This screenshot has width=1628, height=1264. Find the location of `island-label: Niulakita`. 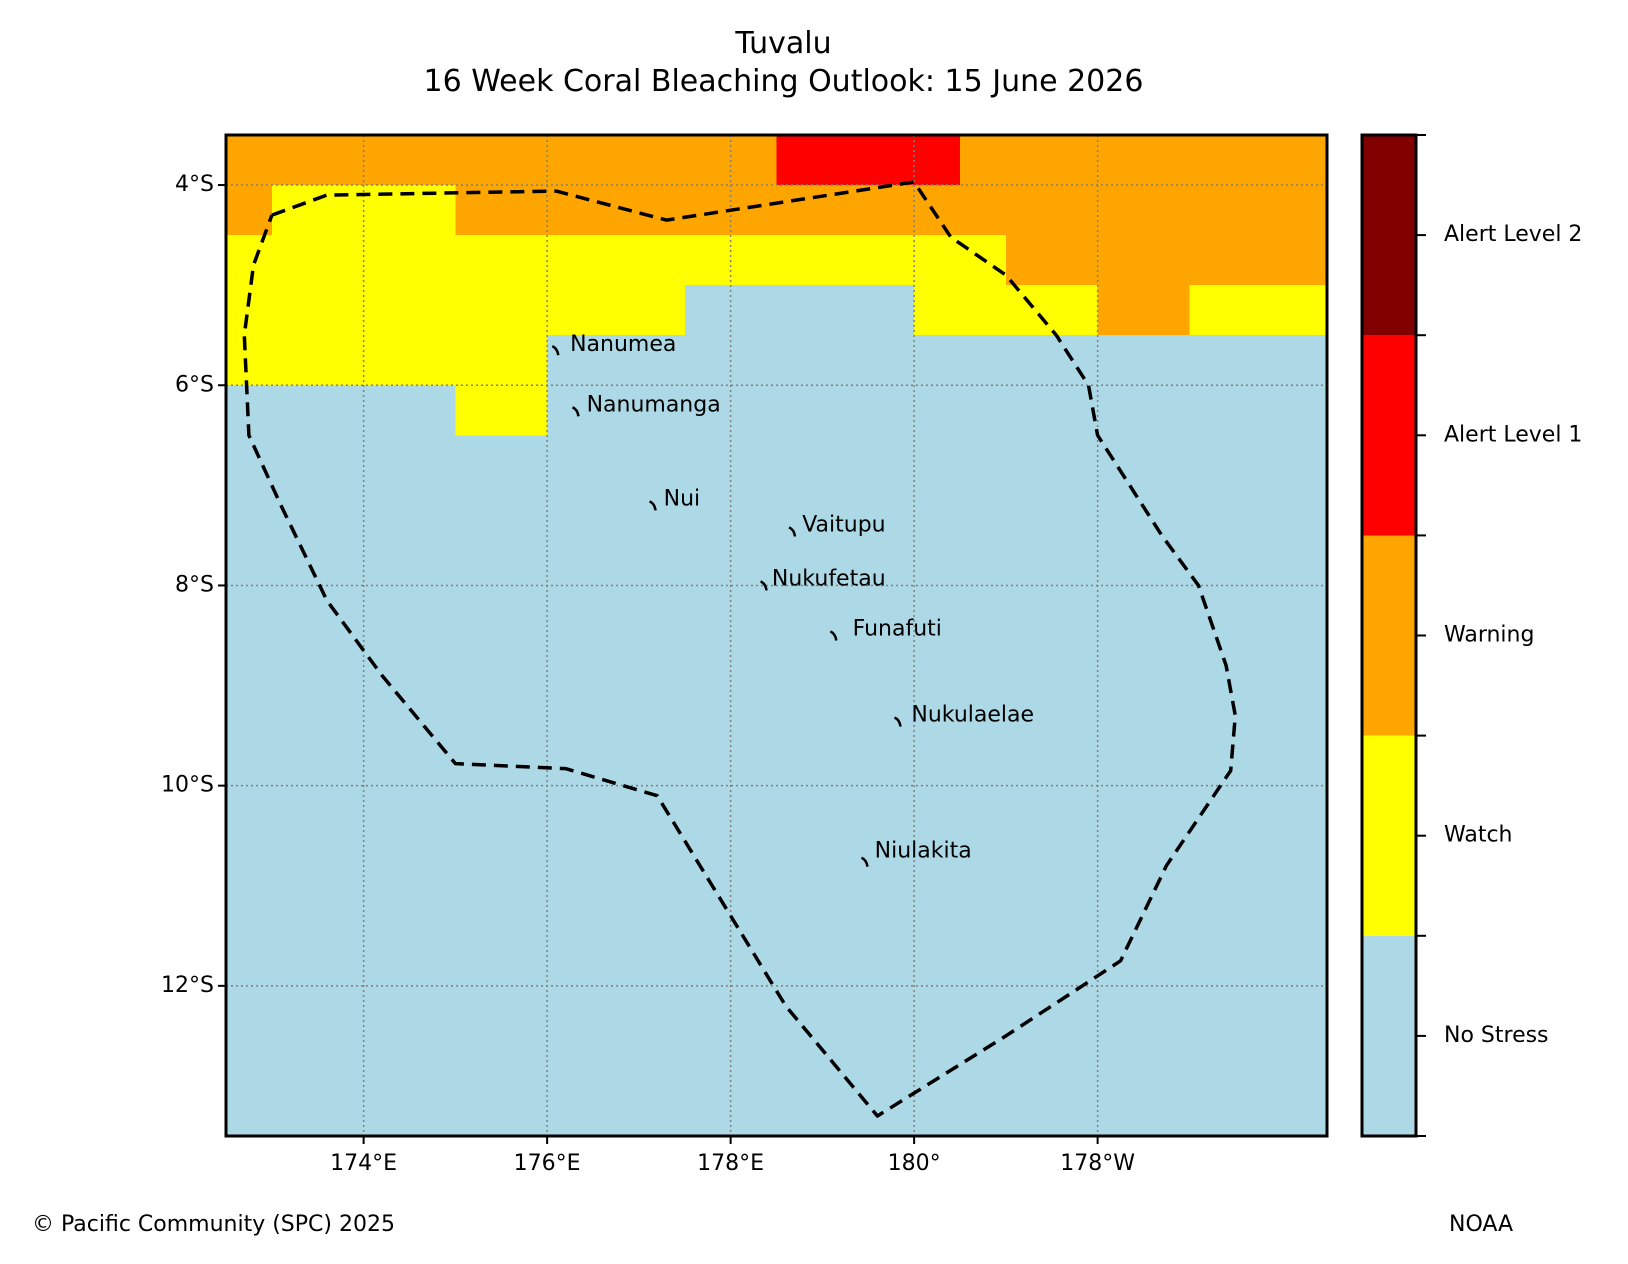

island-label: Niulakita is located at coordinates (923, 851).